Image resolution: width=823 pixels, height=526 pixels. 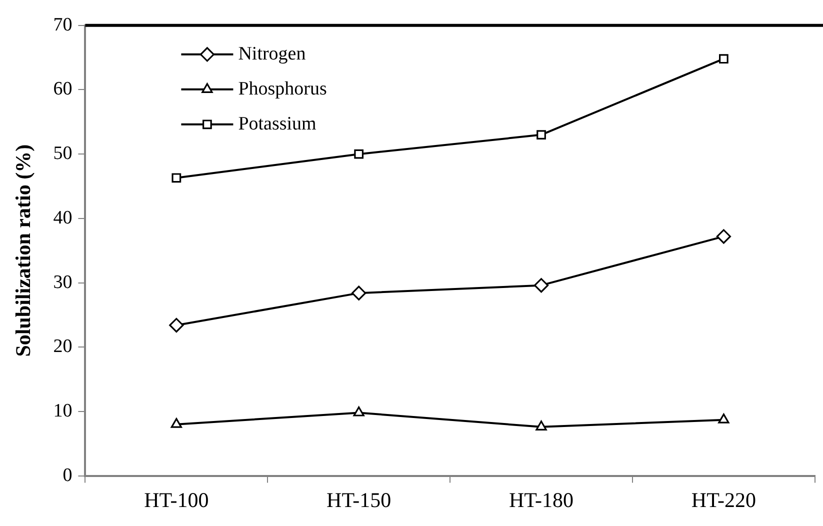 I want to click on y-tick-label: 60, so click(x=62, y=89).